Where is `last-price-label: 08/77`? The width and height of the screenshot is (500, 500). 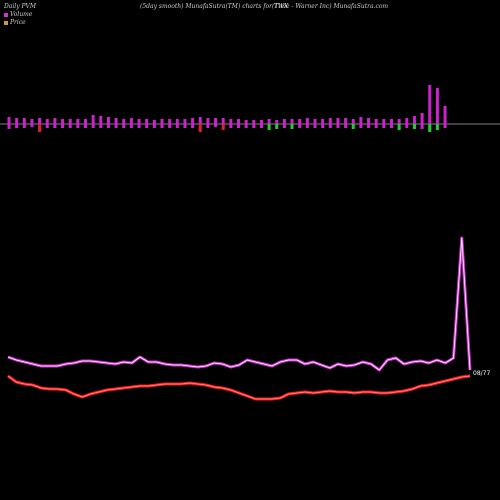 last-price-label: 08/77 is located at coordinates (482, 373).